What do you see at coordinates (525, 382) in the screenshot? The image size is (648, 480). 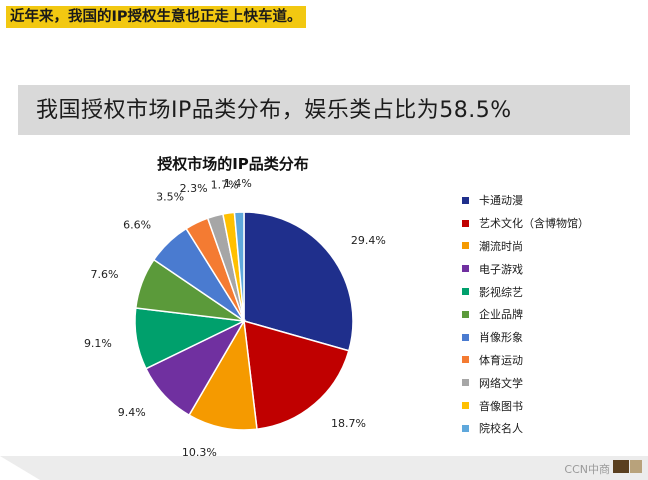 I see `legend-item: 网络文学` at bounding box center [525, 382].